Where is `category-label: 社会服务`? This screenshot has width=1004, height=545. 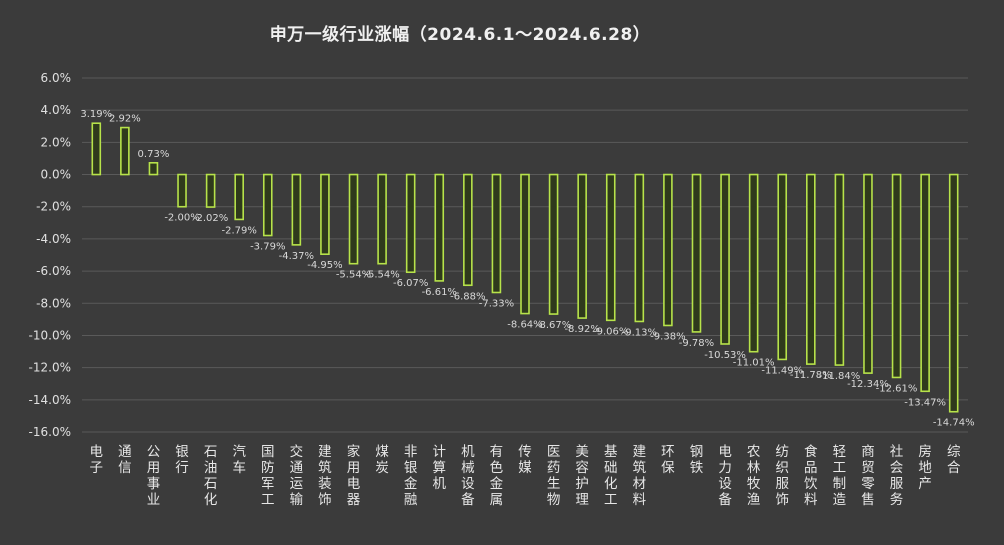
category-label: 社会服务 is located at coordinates (897, 476).